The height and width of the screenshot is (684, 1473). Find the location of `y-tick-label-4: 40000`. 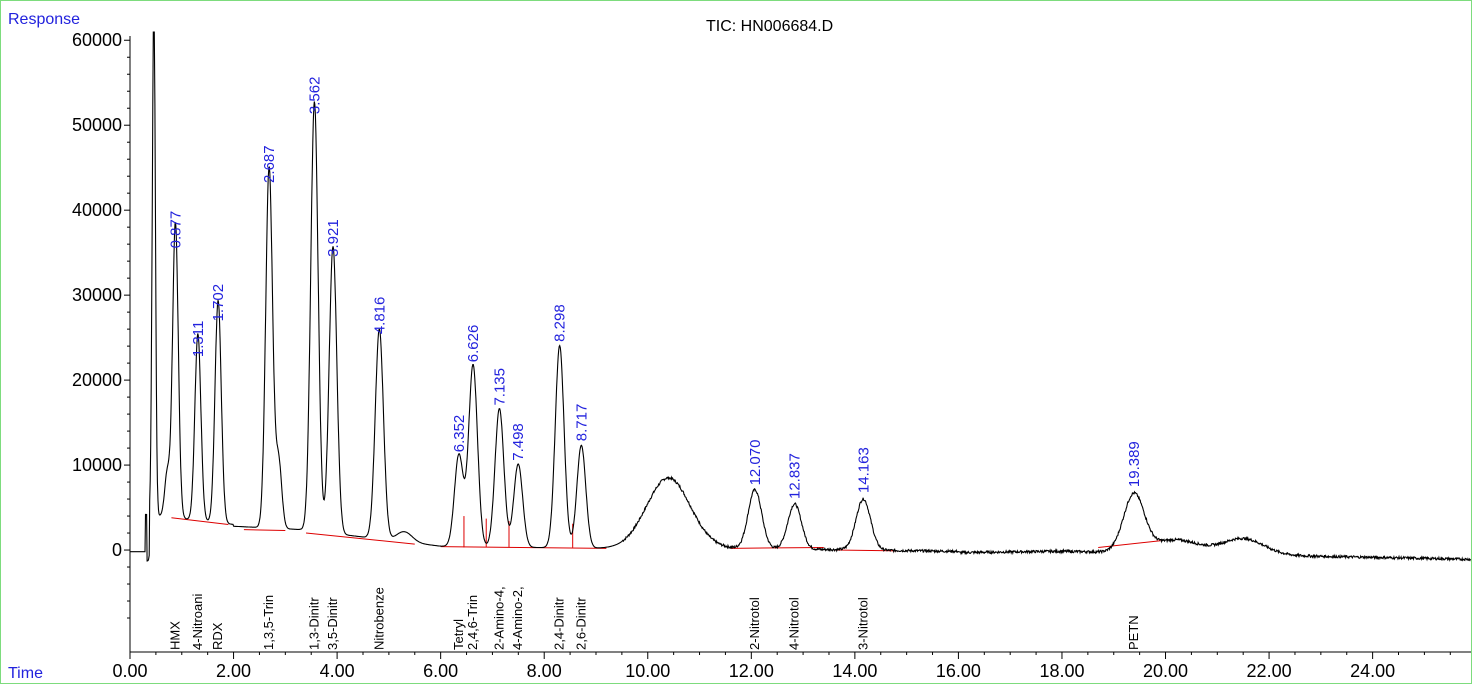

y-tick-label-4: 40000 is located at coordinates (97, 210).